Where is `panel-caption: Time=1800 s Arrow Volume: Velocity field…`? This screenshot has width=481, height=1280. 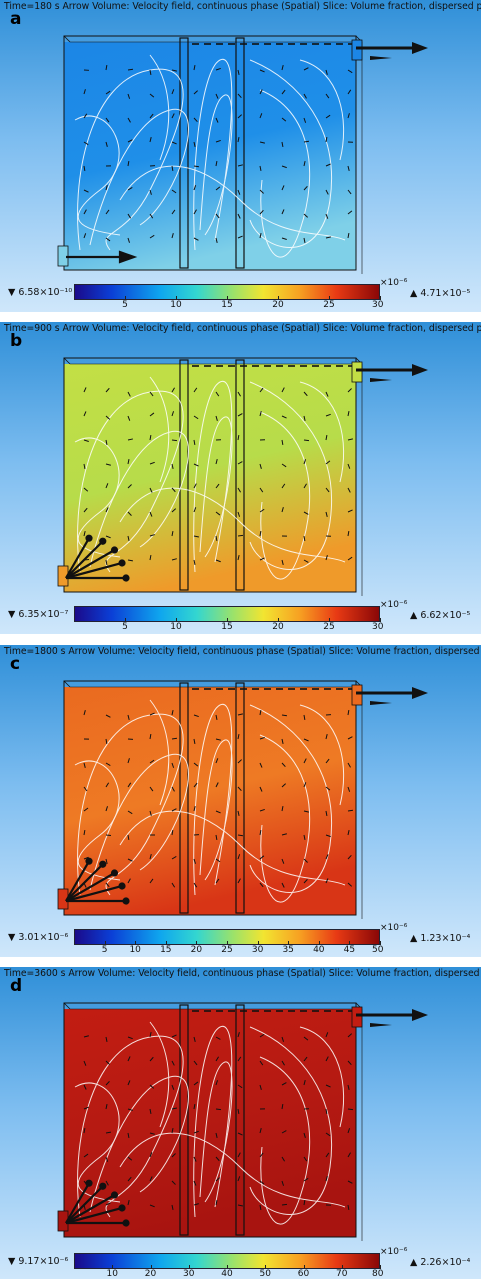
panel-caption: Time=1800 s Arrow Volume: Velocity field… is located at coordinates (242, 651).